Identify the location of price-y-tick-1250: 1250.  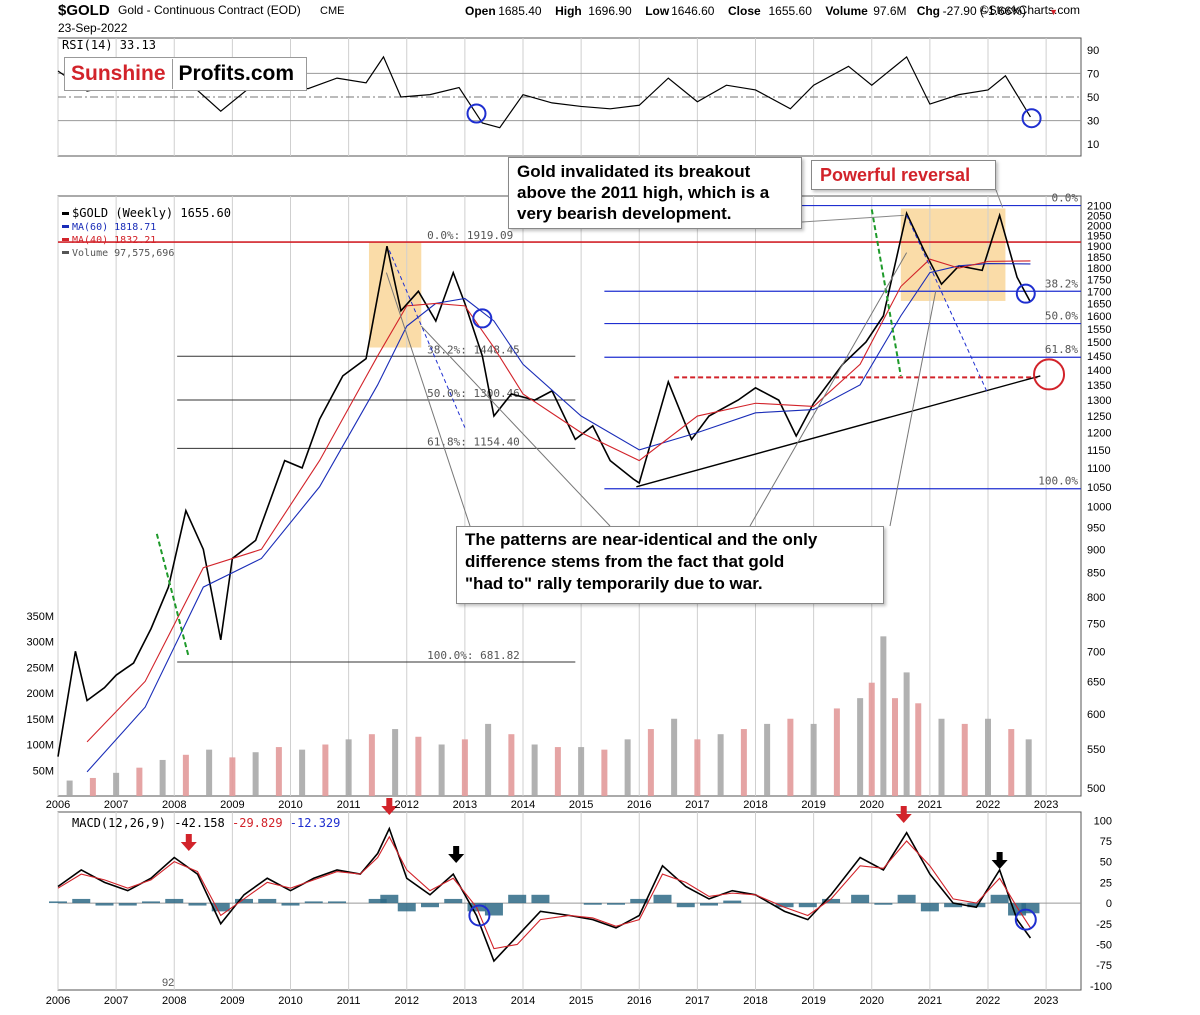
(1099, 417).